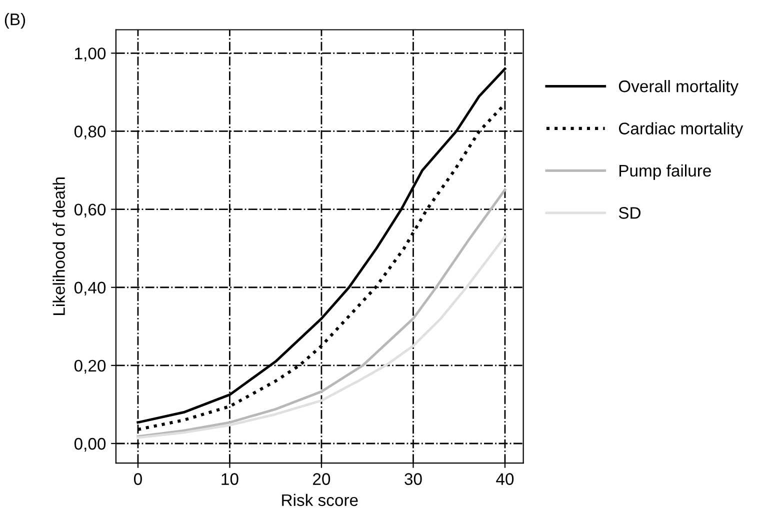 The image size is (773, 522). What do you see at coordinates (15, 21) in the screenshot?
I see `chart-title: (B)` at bounding box center [15, 21].